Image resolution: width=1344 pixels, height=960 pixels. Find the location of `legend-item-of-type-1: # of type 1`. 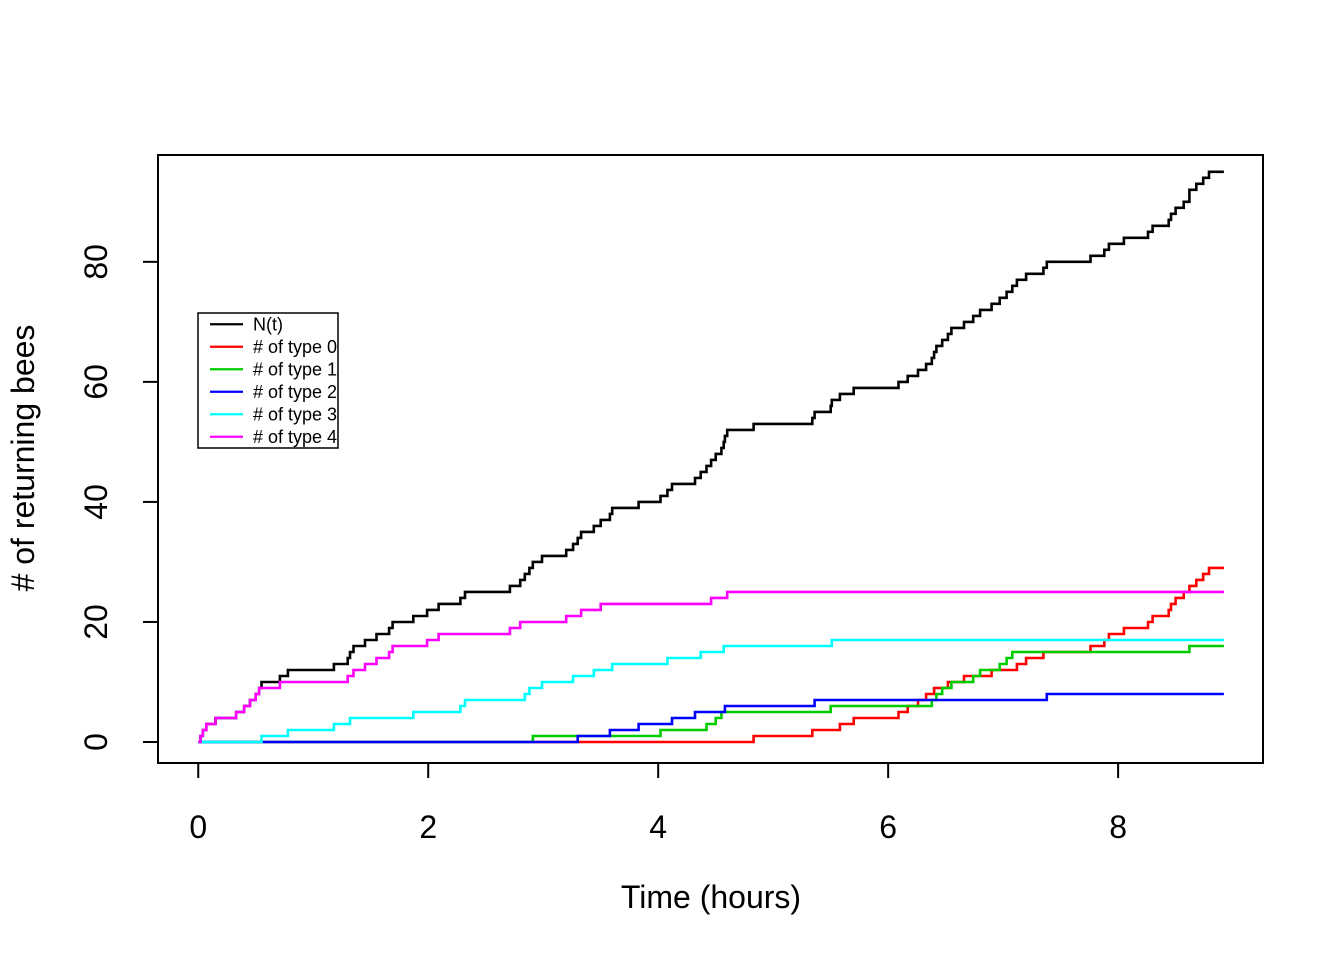

legend-item-of-type-1: # of type 1 is located at coordinates (273, 369).